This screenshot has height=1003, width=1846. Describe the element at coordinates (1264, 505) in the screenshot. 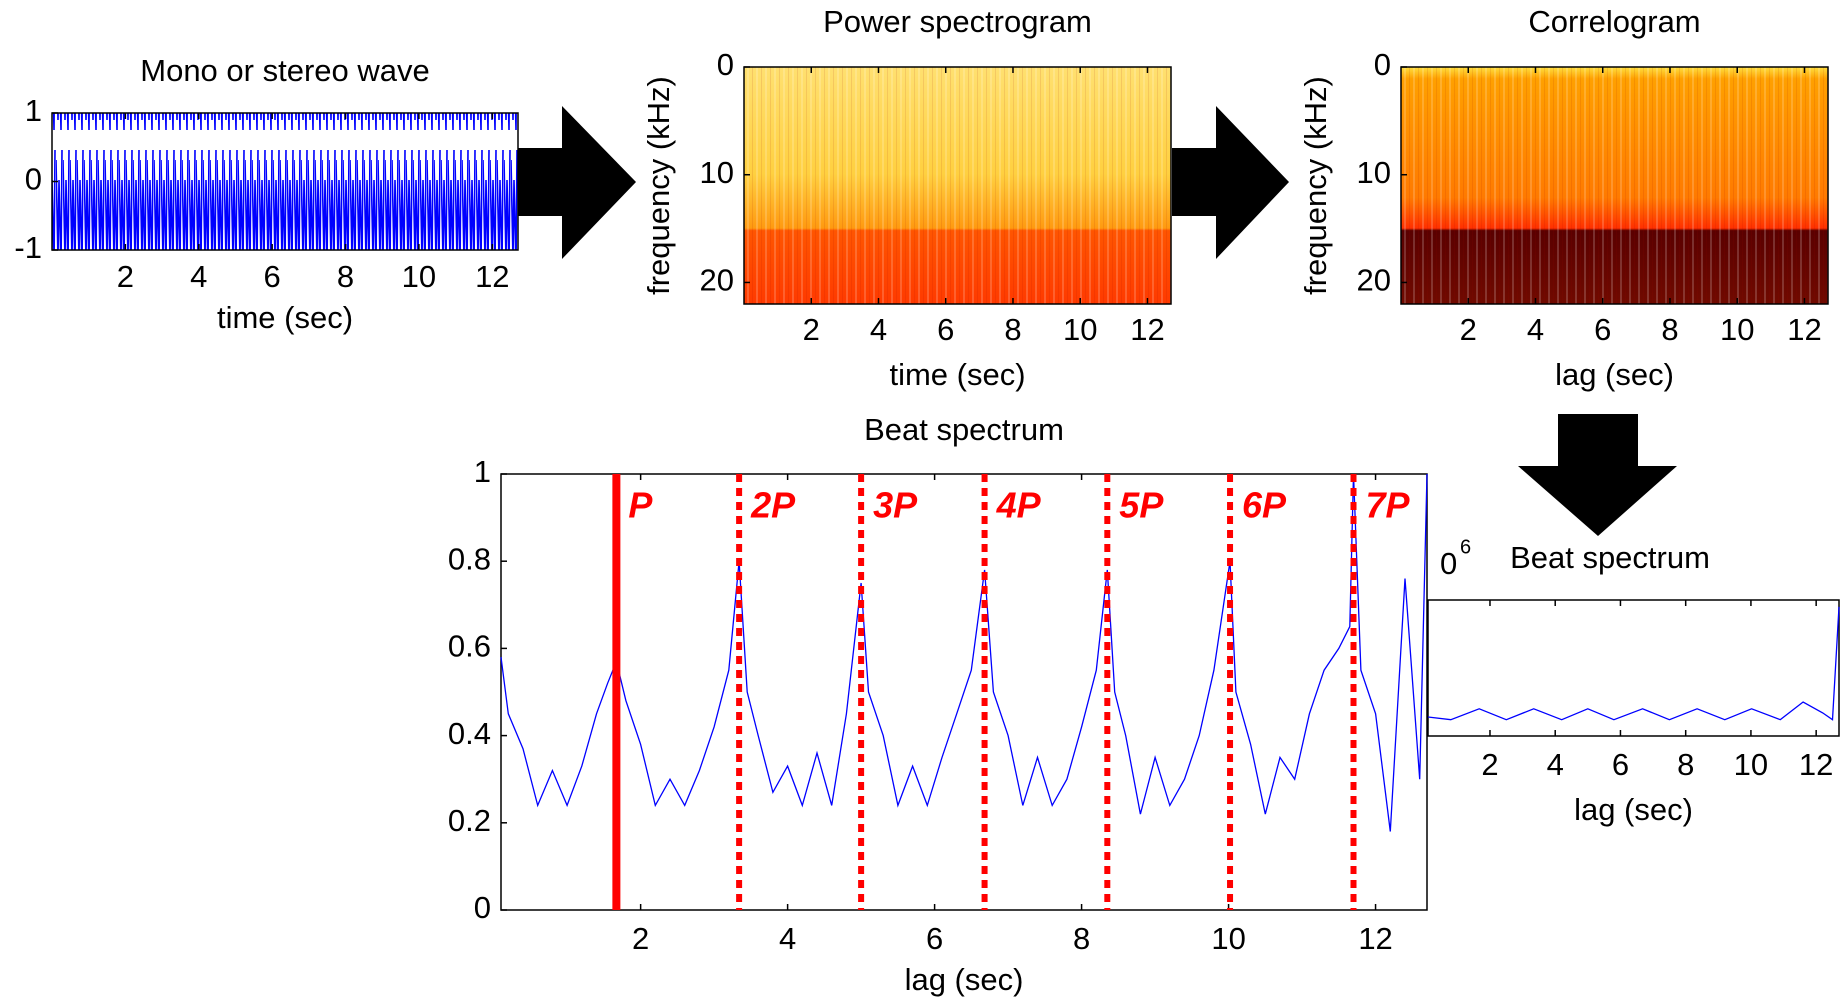

I see `period-label: 6P` at that location.